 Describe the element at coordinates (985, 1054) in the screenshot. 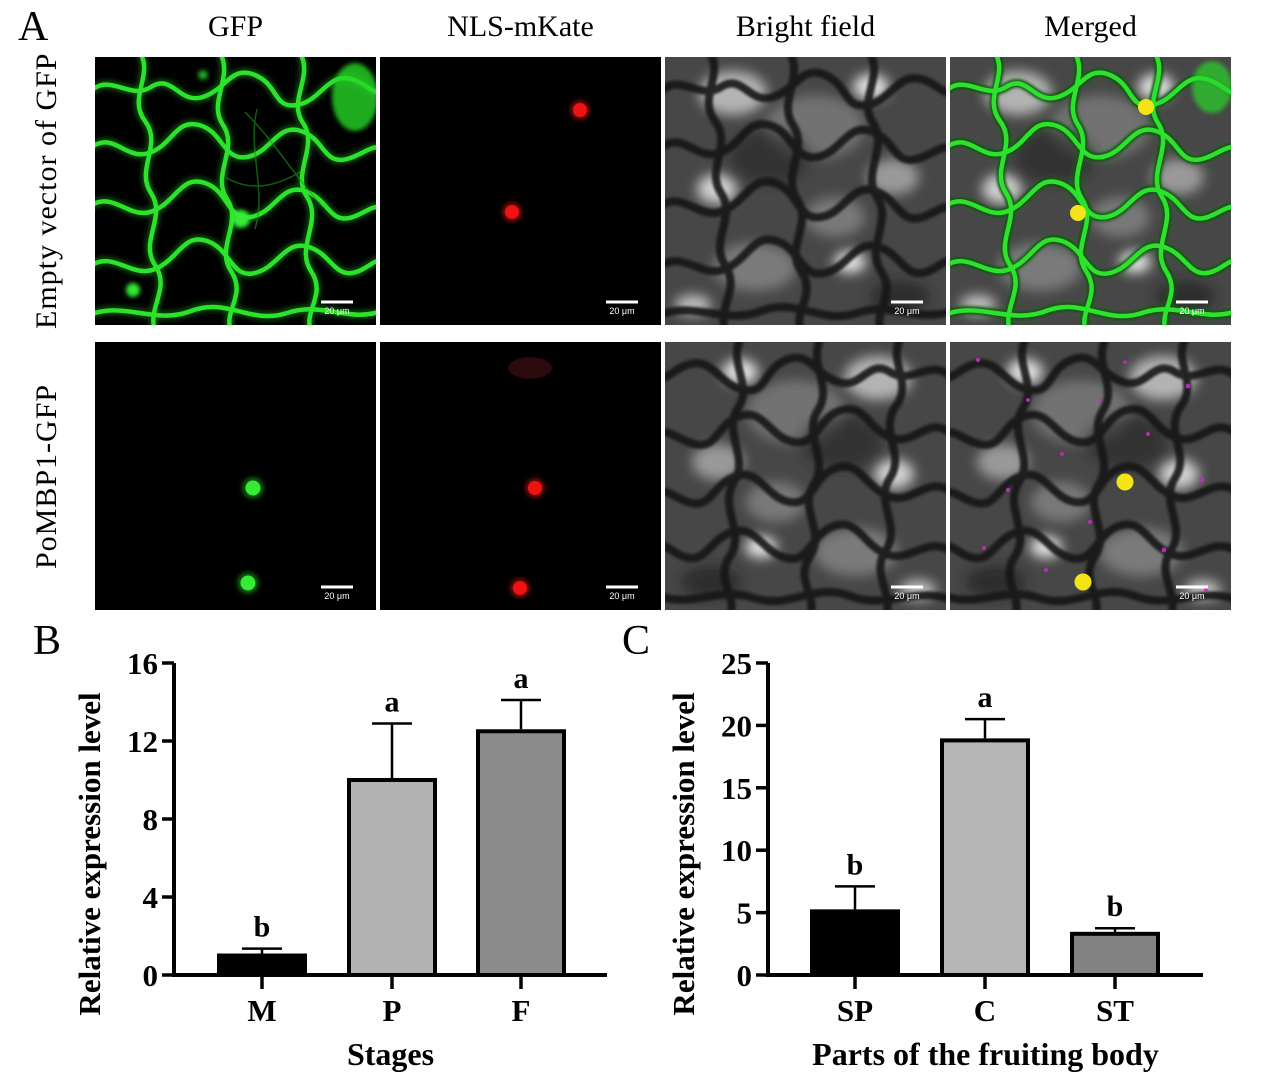

I see `x-axis-title: Parts of the fruiting body` at that location.